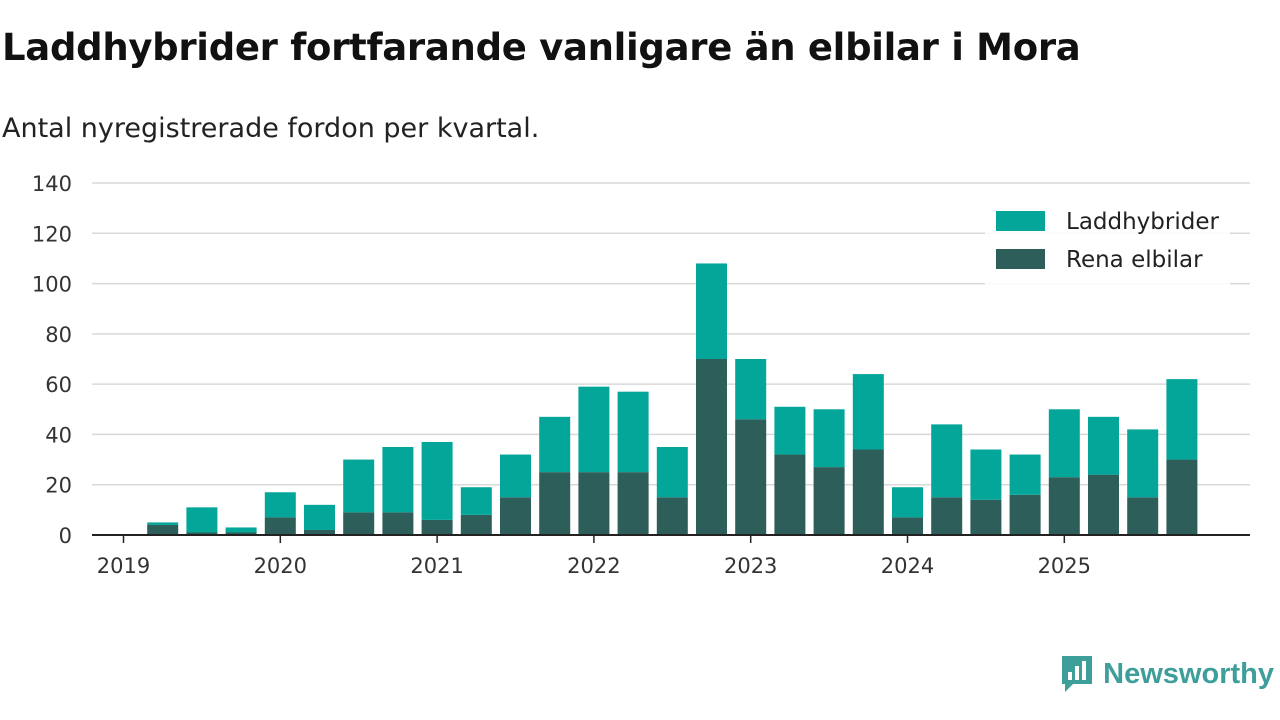  What do you see at coordinates (58, 385) in the screenshot?
I see `y-tick-label: 60` at bounding box center [58, 385].